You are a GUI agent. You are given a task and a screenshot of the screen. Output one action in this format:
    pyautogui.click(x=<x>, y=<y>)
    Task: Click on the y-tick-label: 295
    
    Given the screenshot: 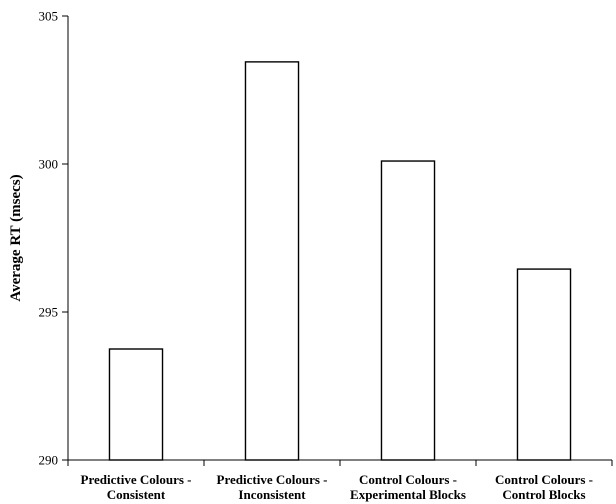 What is the action you would take?
    pyautogui.click(x=49, y=312)
    